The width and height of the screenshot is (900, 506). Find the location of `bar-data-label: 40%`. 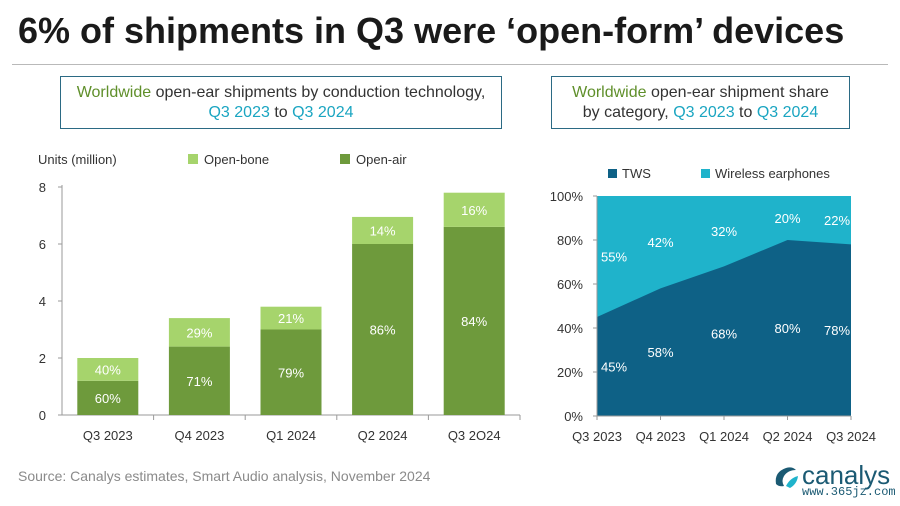

bar-data-label: 40% is located at coordinates (108, 369).